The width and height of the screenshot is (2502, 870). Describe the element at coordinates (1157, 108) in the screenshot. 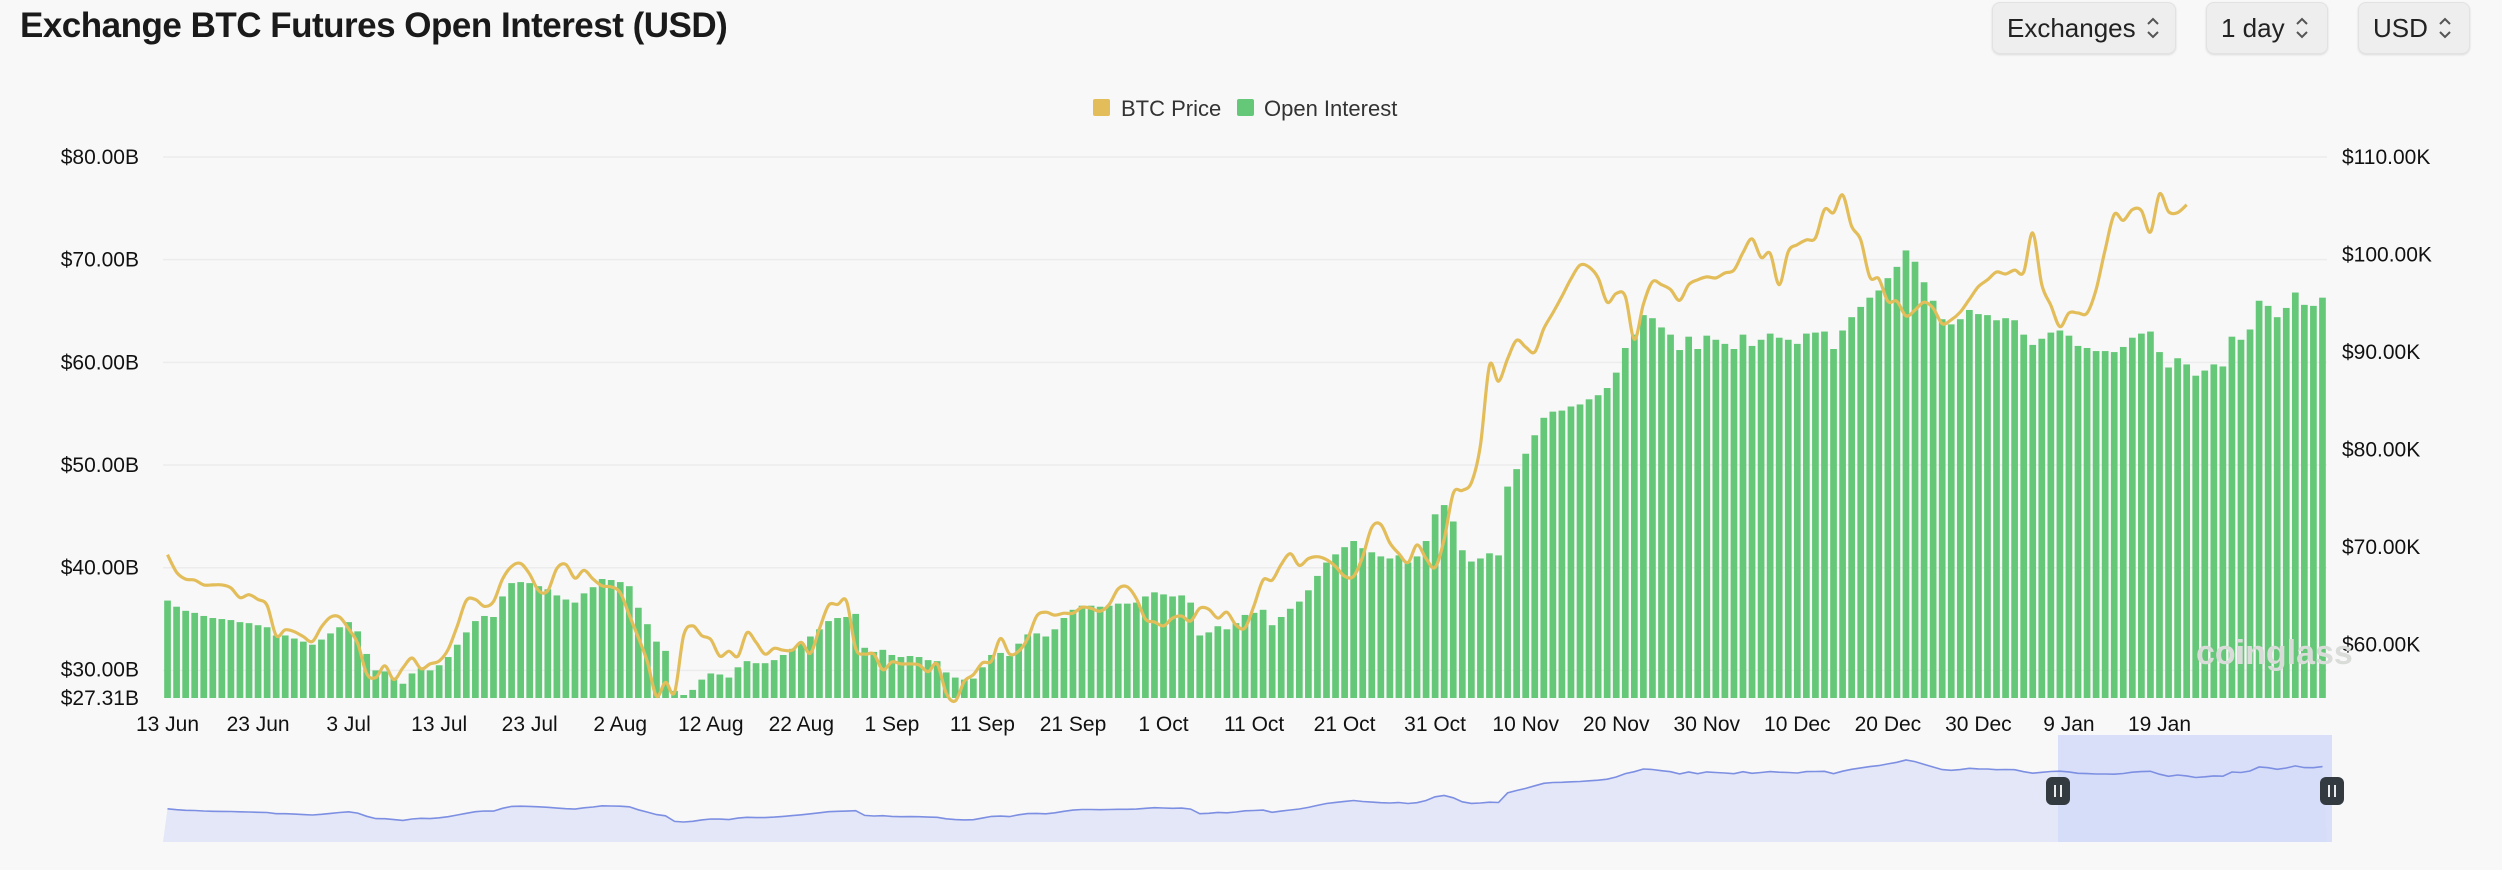

I see `legend-item-btc-price: BTC Price` at that location.